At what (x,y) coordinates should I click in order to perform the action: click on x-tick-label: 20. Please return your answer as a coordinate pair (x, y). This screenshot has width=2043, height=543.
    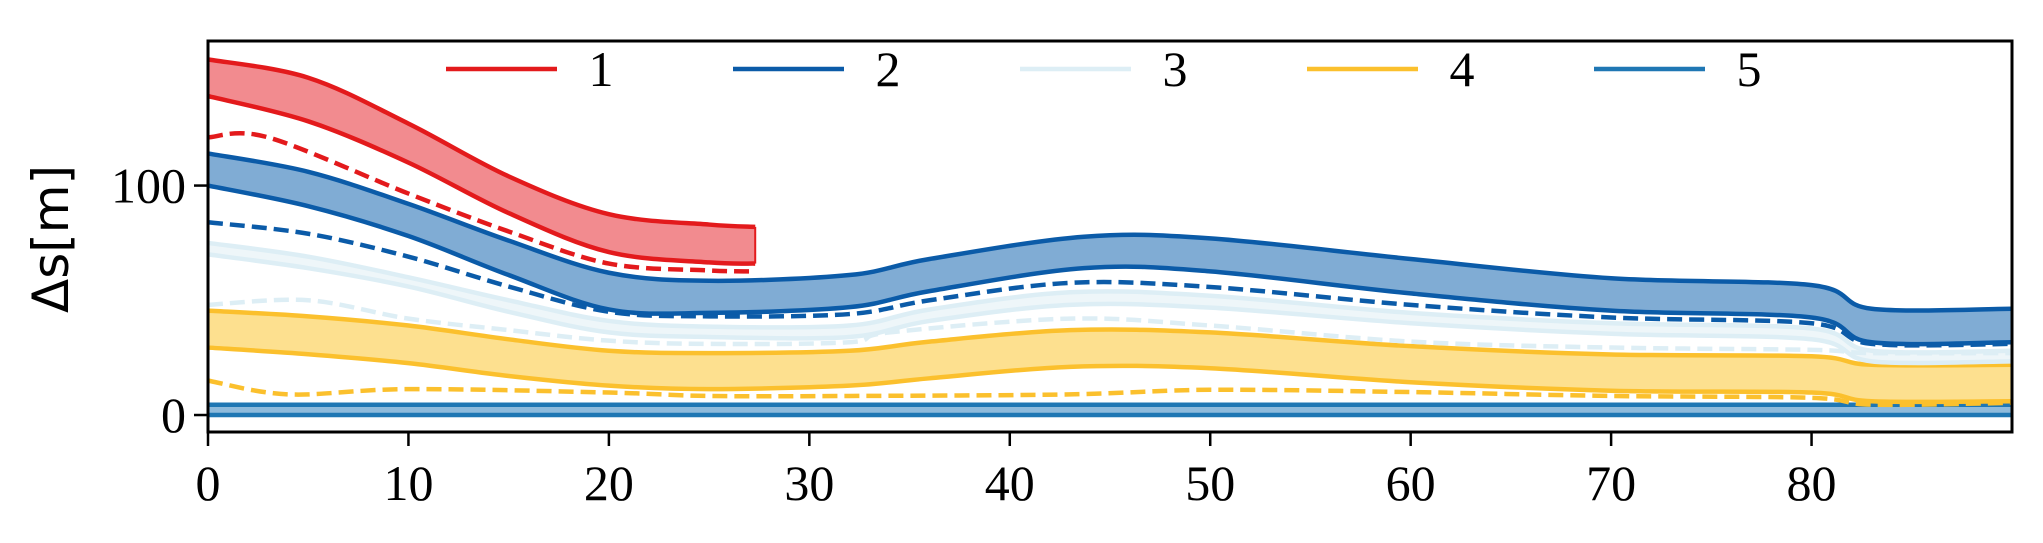
    Looking at the image, I should click on (609, 483).